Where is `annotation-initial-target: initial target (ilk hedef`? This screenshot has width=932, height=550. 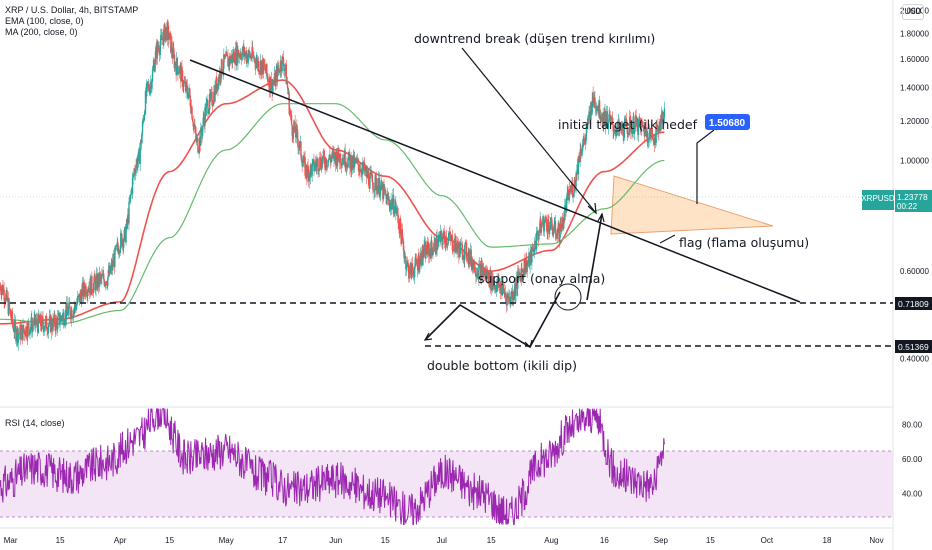 annotation-initial-target: initial target (ilk hedef is located at coordinates (628, 124).